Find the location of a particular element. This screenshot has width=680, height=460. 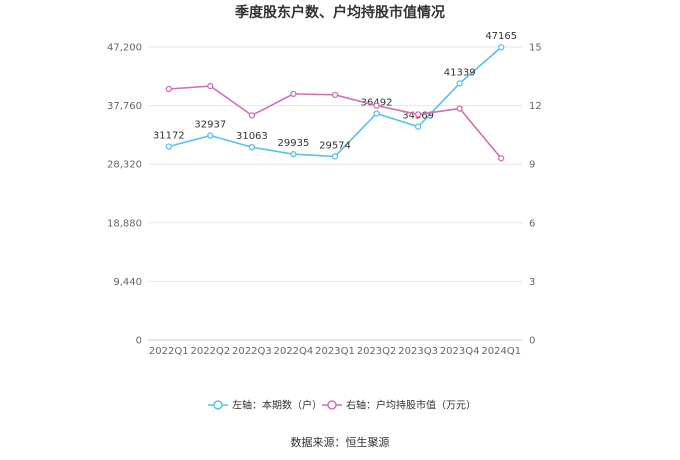

right-axis-tick-label: 0 is located at coordinates (532, 341).